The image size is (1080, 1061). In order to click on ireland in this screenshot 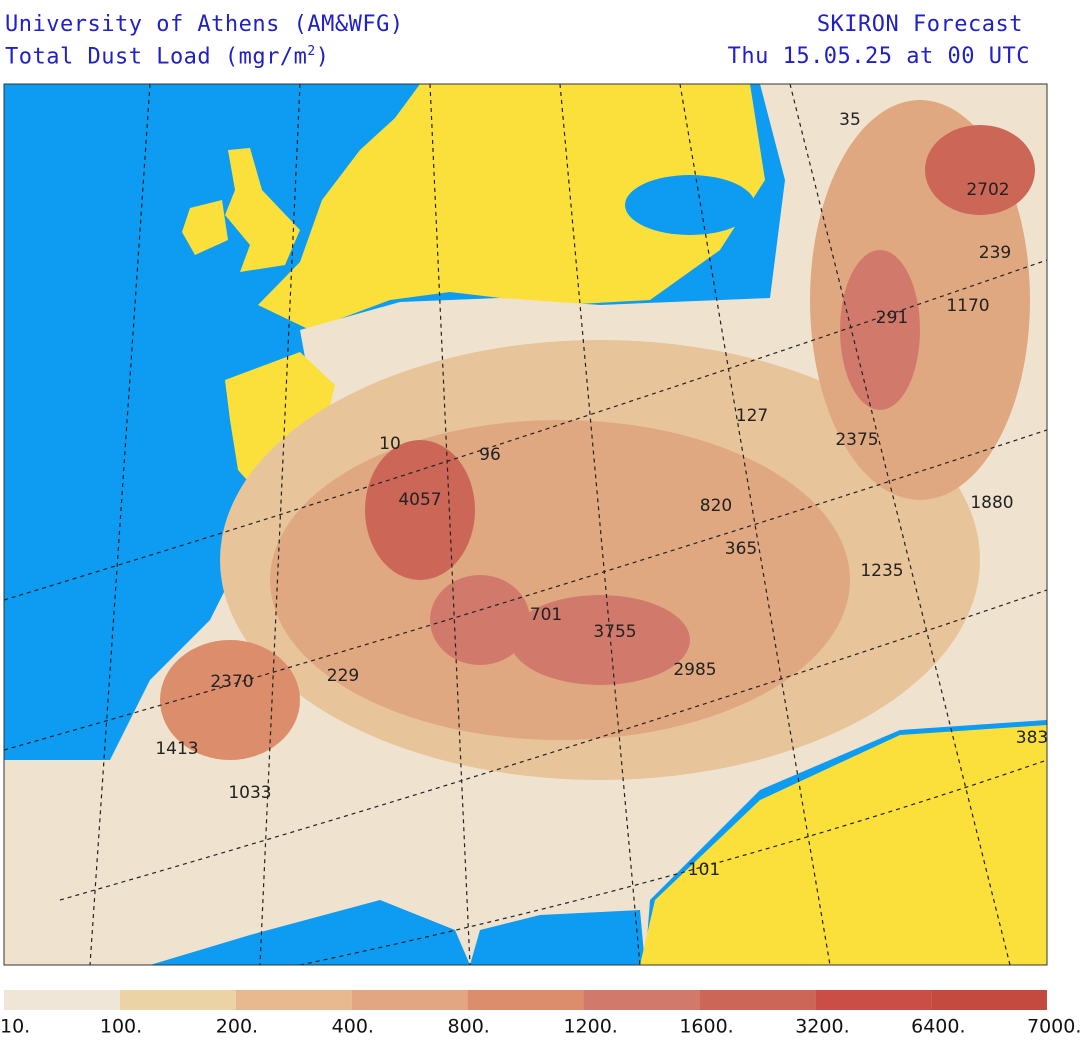, I will do `click(205, 227)`.